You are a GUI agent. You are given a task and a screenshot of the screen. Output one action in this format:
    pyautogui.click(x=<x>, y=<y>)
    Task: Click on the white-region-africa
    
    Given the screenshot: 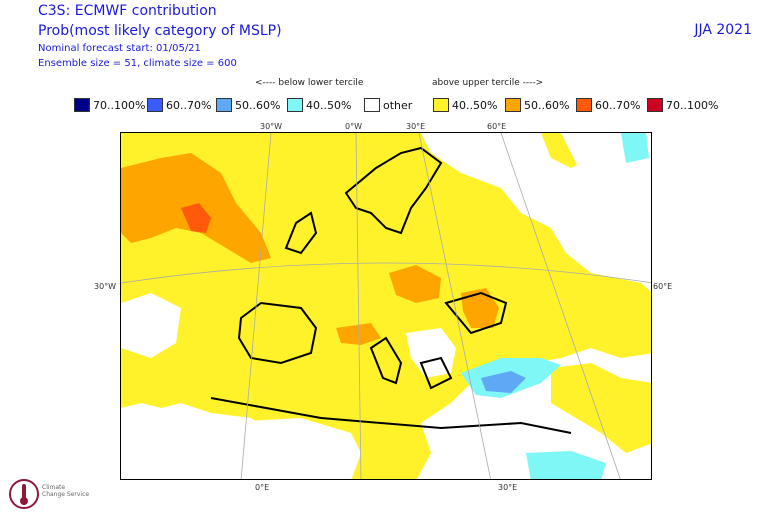 What is the action you would take?
    pyautogui.click(x=281, y=448)
    